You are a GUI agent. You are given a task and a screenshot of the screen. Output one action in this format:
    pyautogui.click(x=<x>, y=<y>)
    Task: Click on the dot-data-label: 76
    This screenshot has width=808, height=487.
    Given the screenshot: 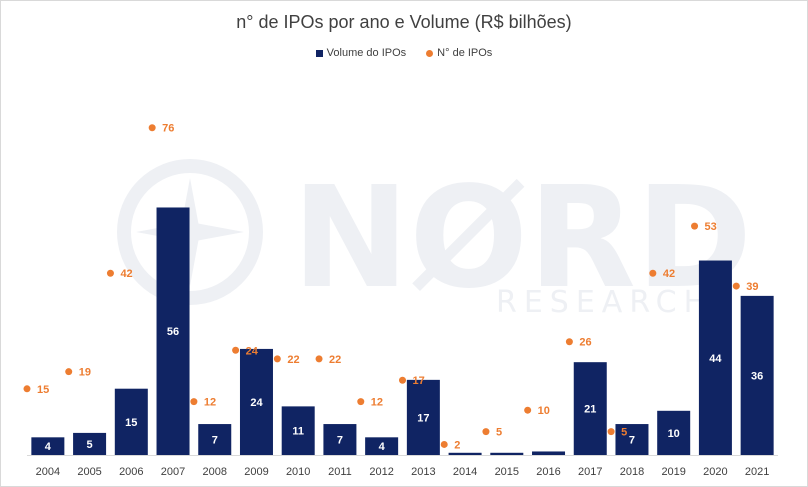 What is the action you would take?
    pyautogui.click(x=168, y=129)
    